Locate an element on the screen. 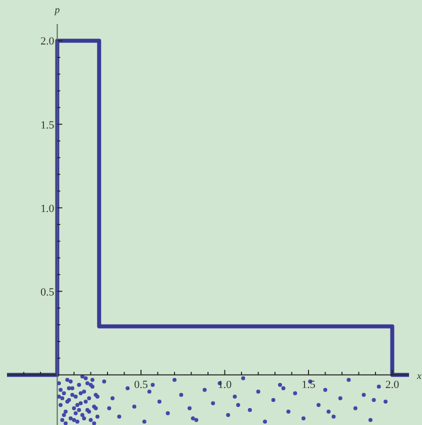 The image size is (422, 425). y-tick-label: 1.5 is located at coordinates (47, 125).